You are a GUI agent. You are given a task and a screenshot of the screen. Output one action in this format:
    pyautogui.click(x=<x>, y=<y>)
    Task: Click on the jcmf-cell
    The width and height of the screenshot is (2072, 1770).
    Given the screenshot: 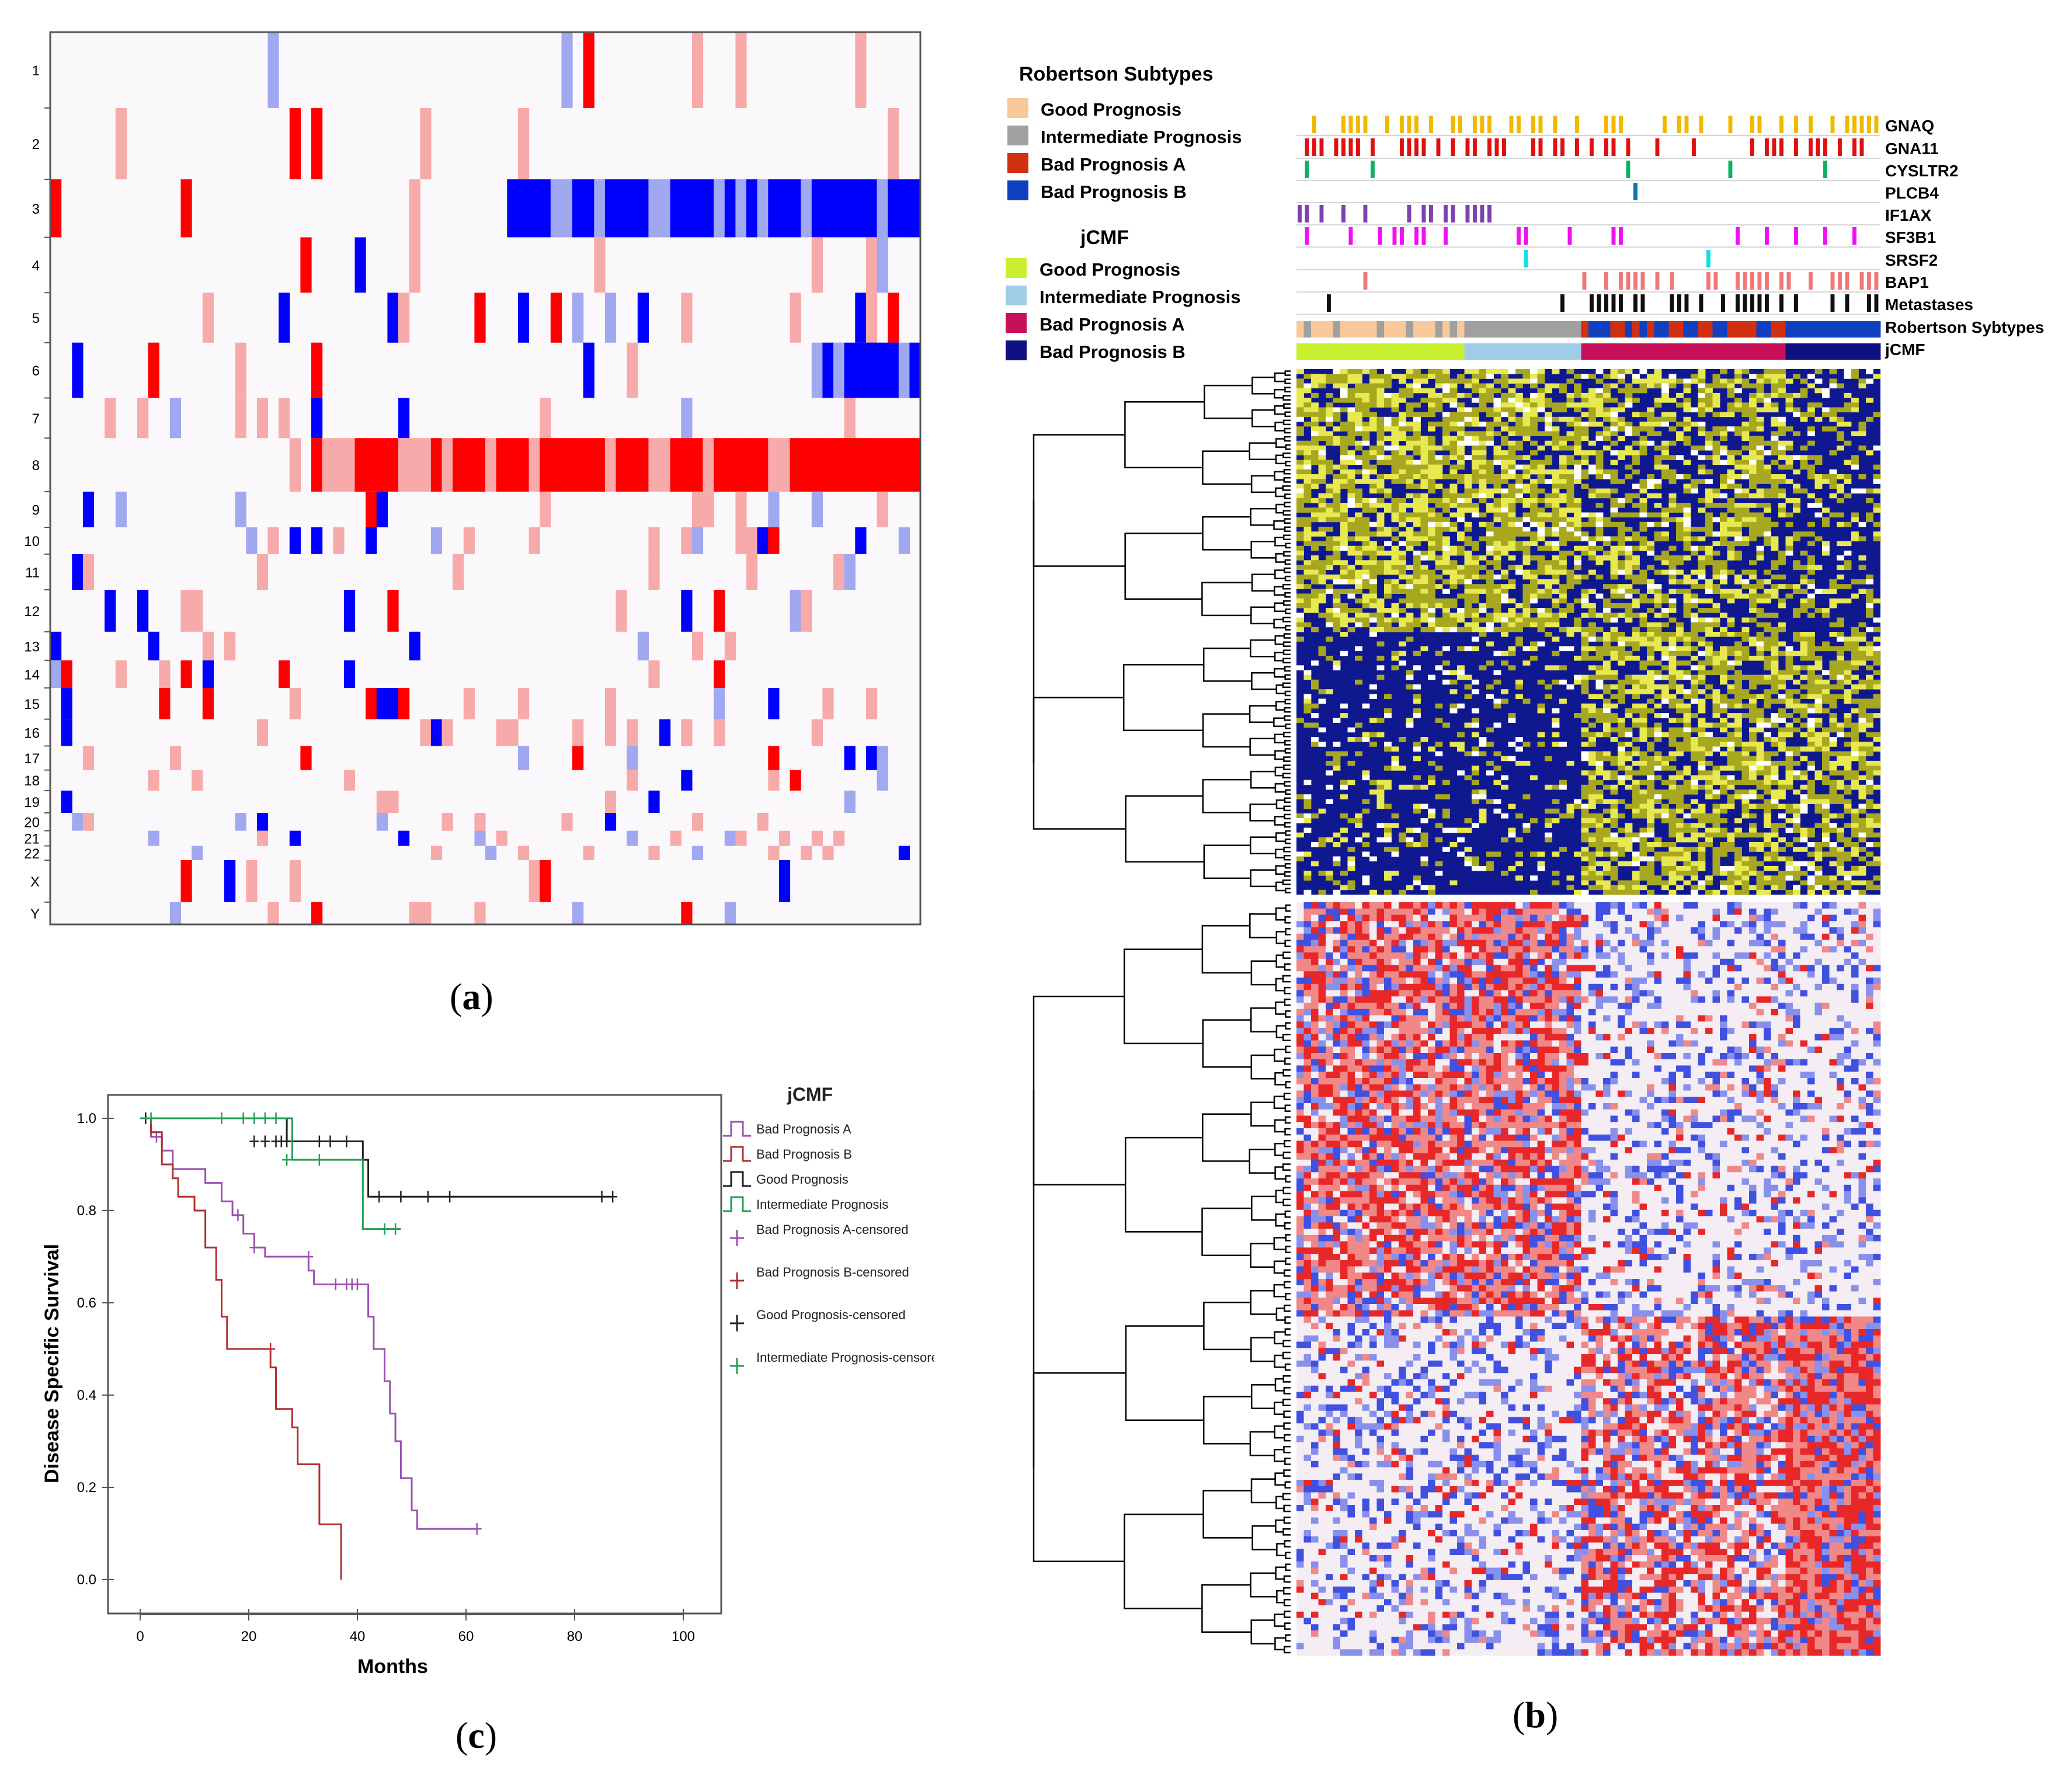 What is the action you would take?
    pyautogui.click(x=1373, y=351)
    